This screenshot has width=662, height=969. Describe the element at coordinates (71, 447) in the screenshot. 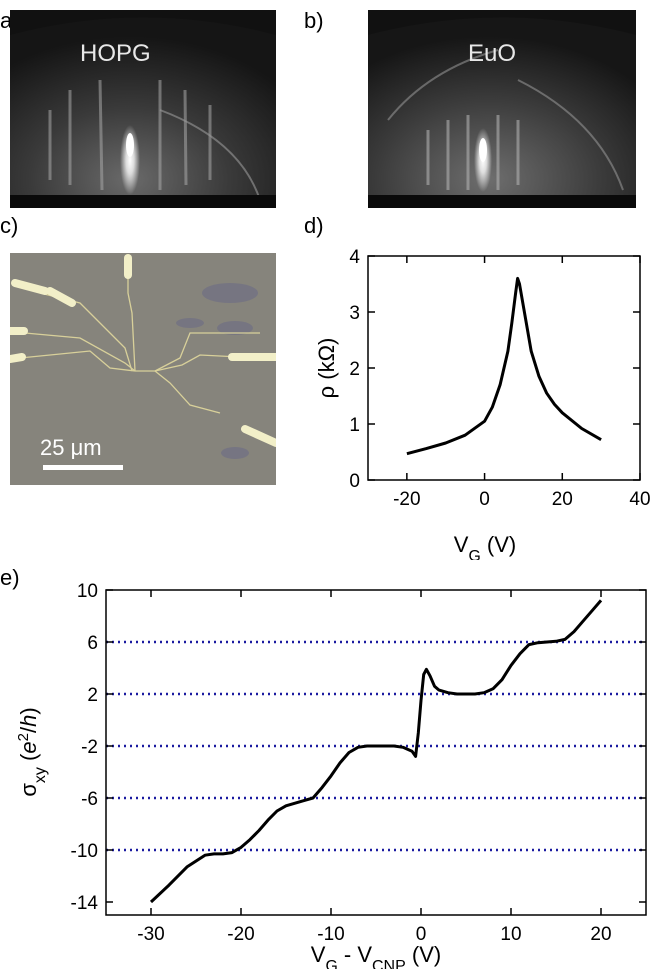

I see `scale-bar-label: 25 μm` at that location.